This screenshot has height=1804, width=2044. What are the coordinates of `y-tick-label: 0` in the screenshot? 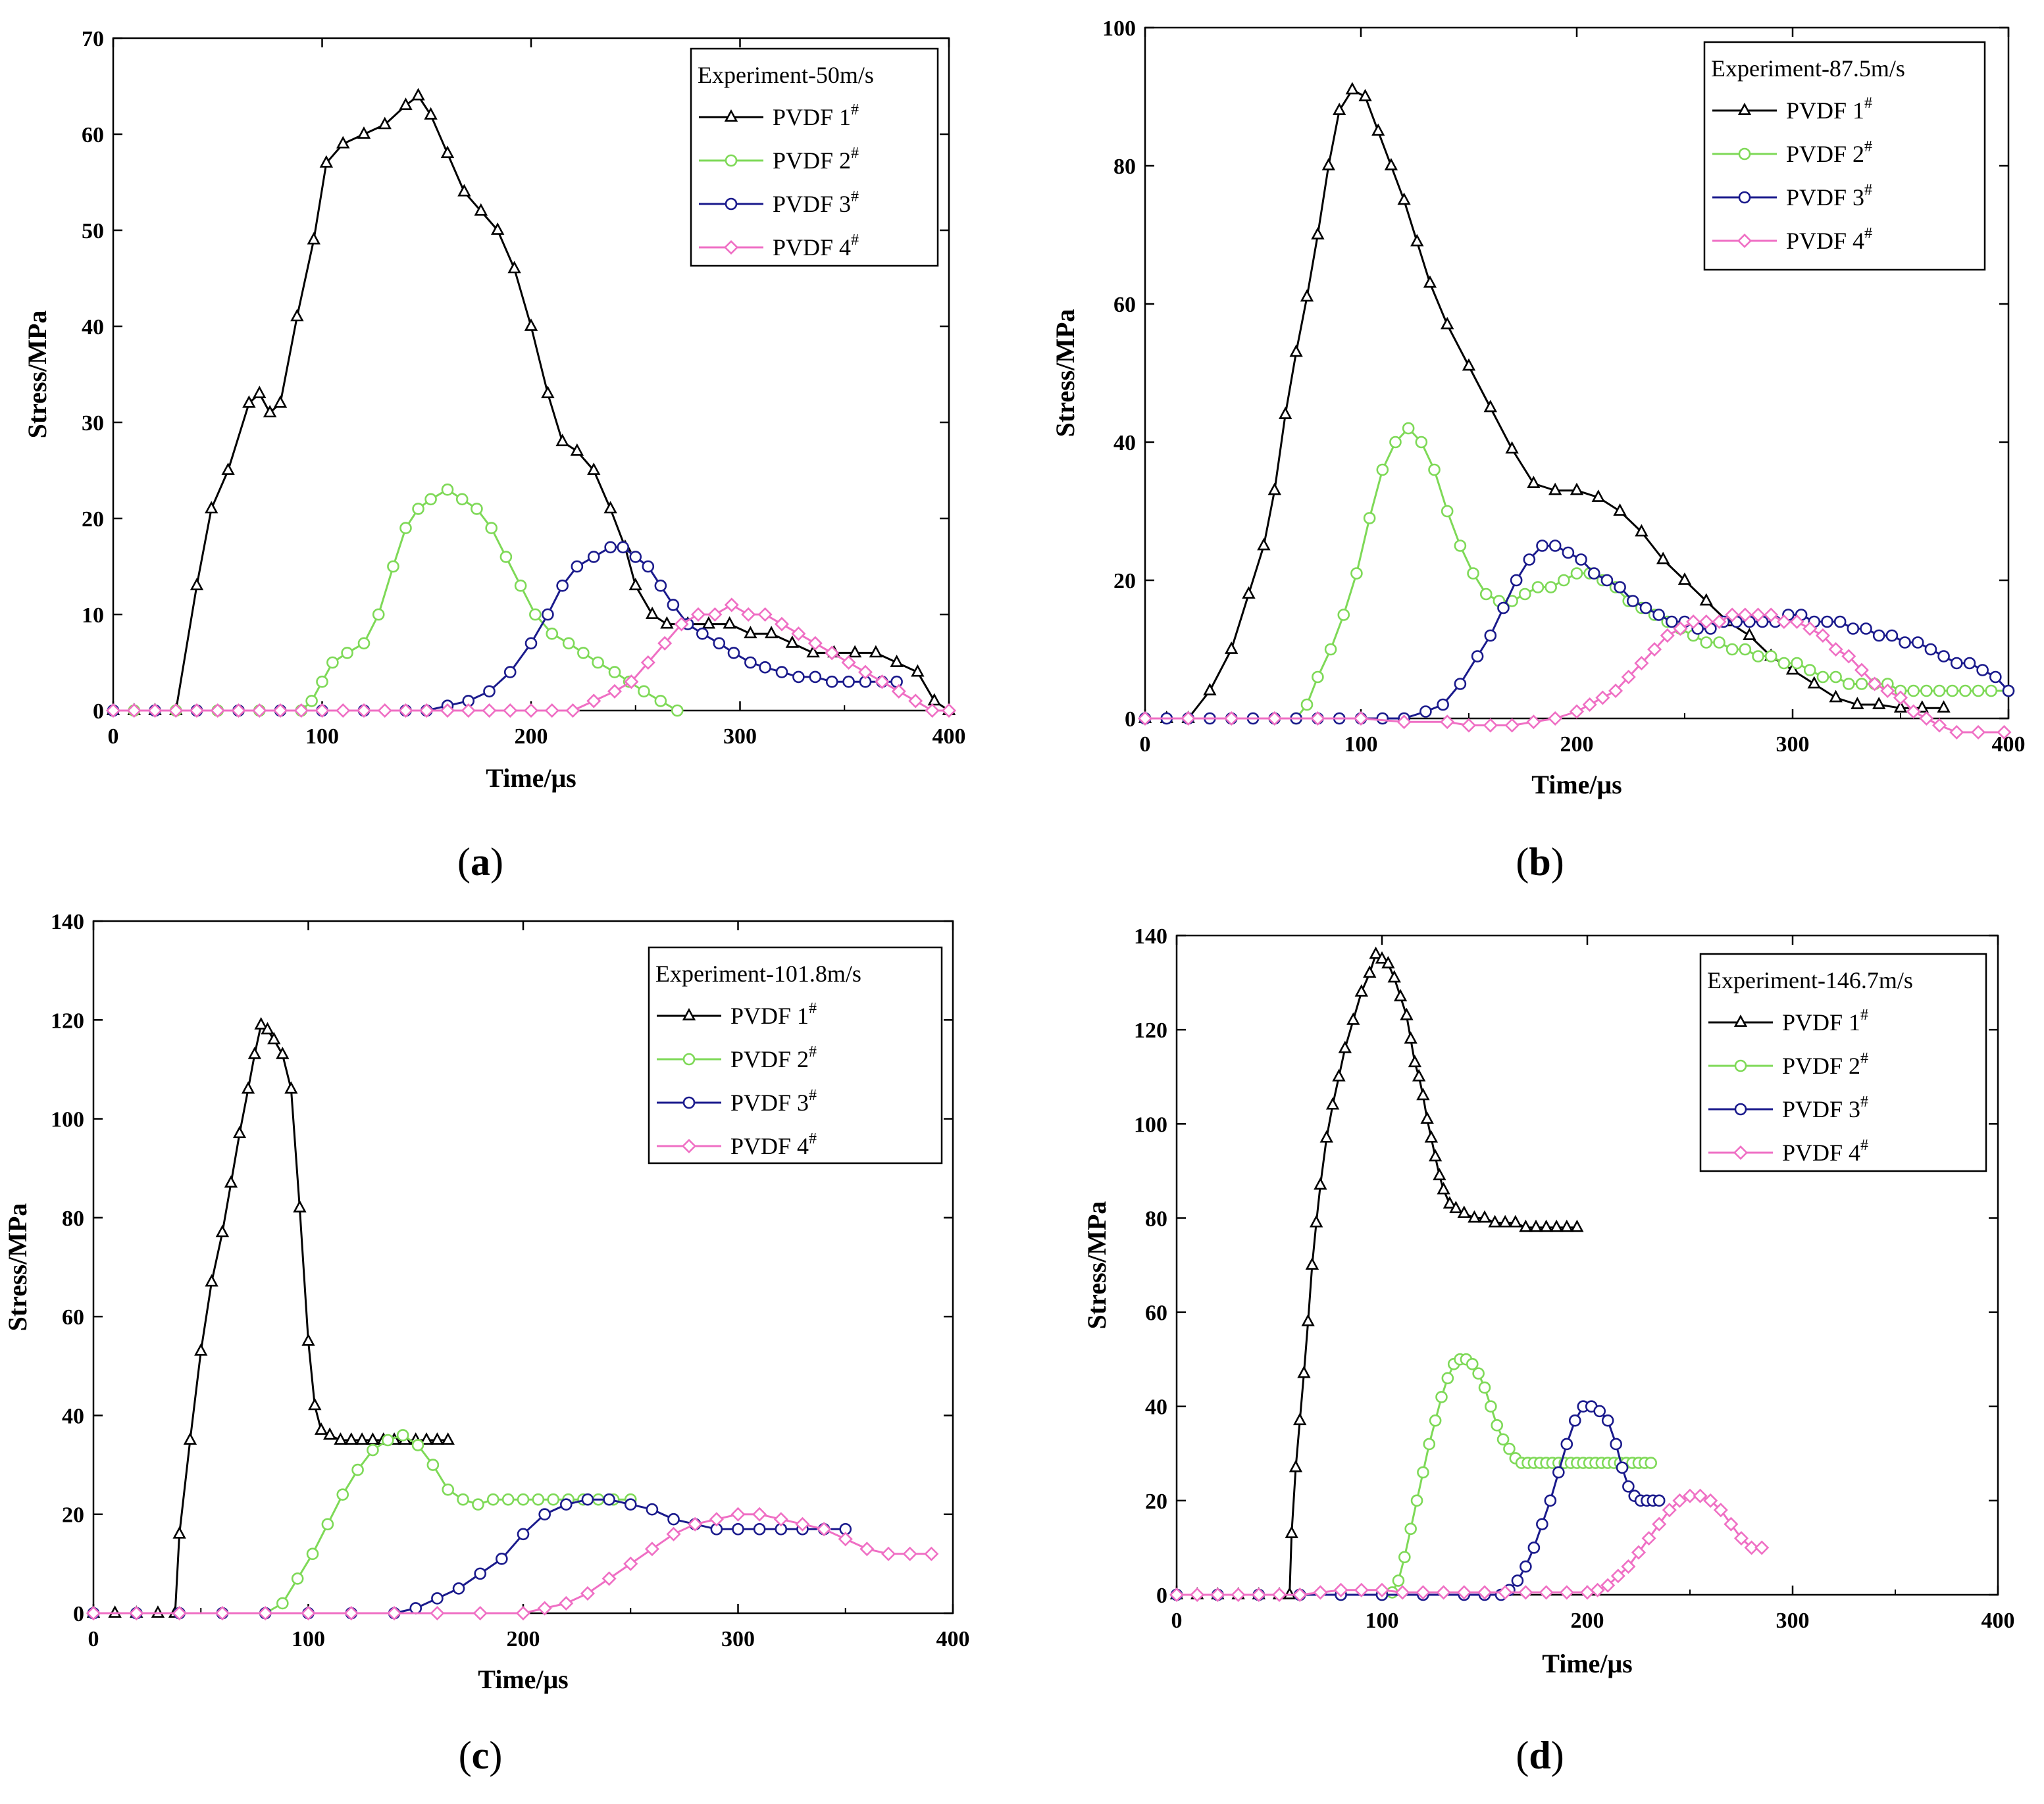 It's located at (78, 1614).